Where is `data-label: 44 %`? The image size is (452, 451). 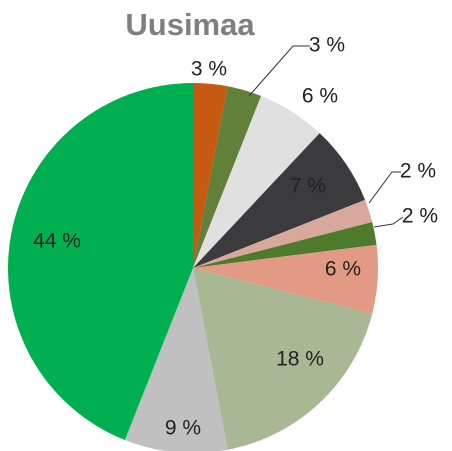 data-label: 44 % is located at coordinates (57, 241).